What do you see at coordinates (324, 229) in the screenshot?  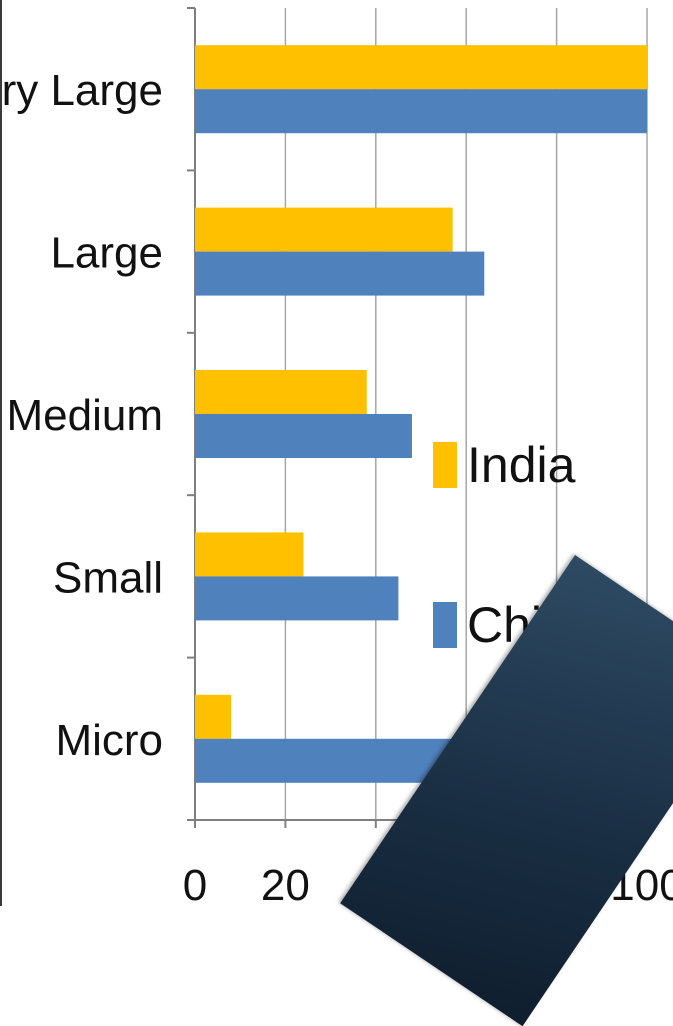 I see `bar-india-large` at bounding box center [324, 229].